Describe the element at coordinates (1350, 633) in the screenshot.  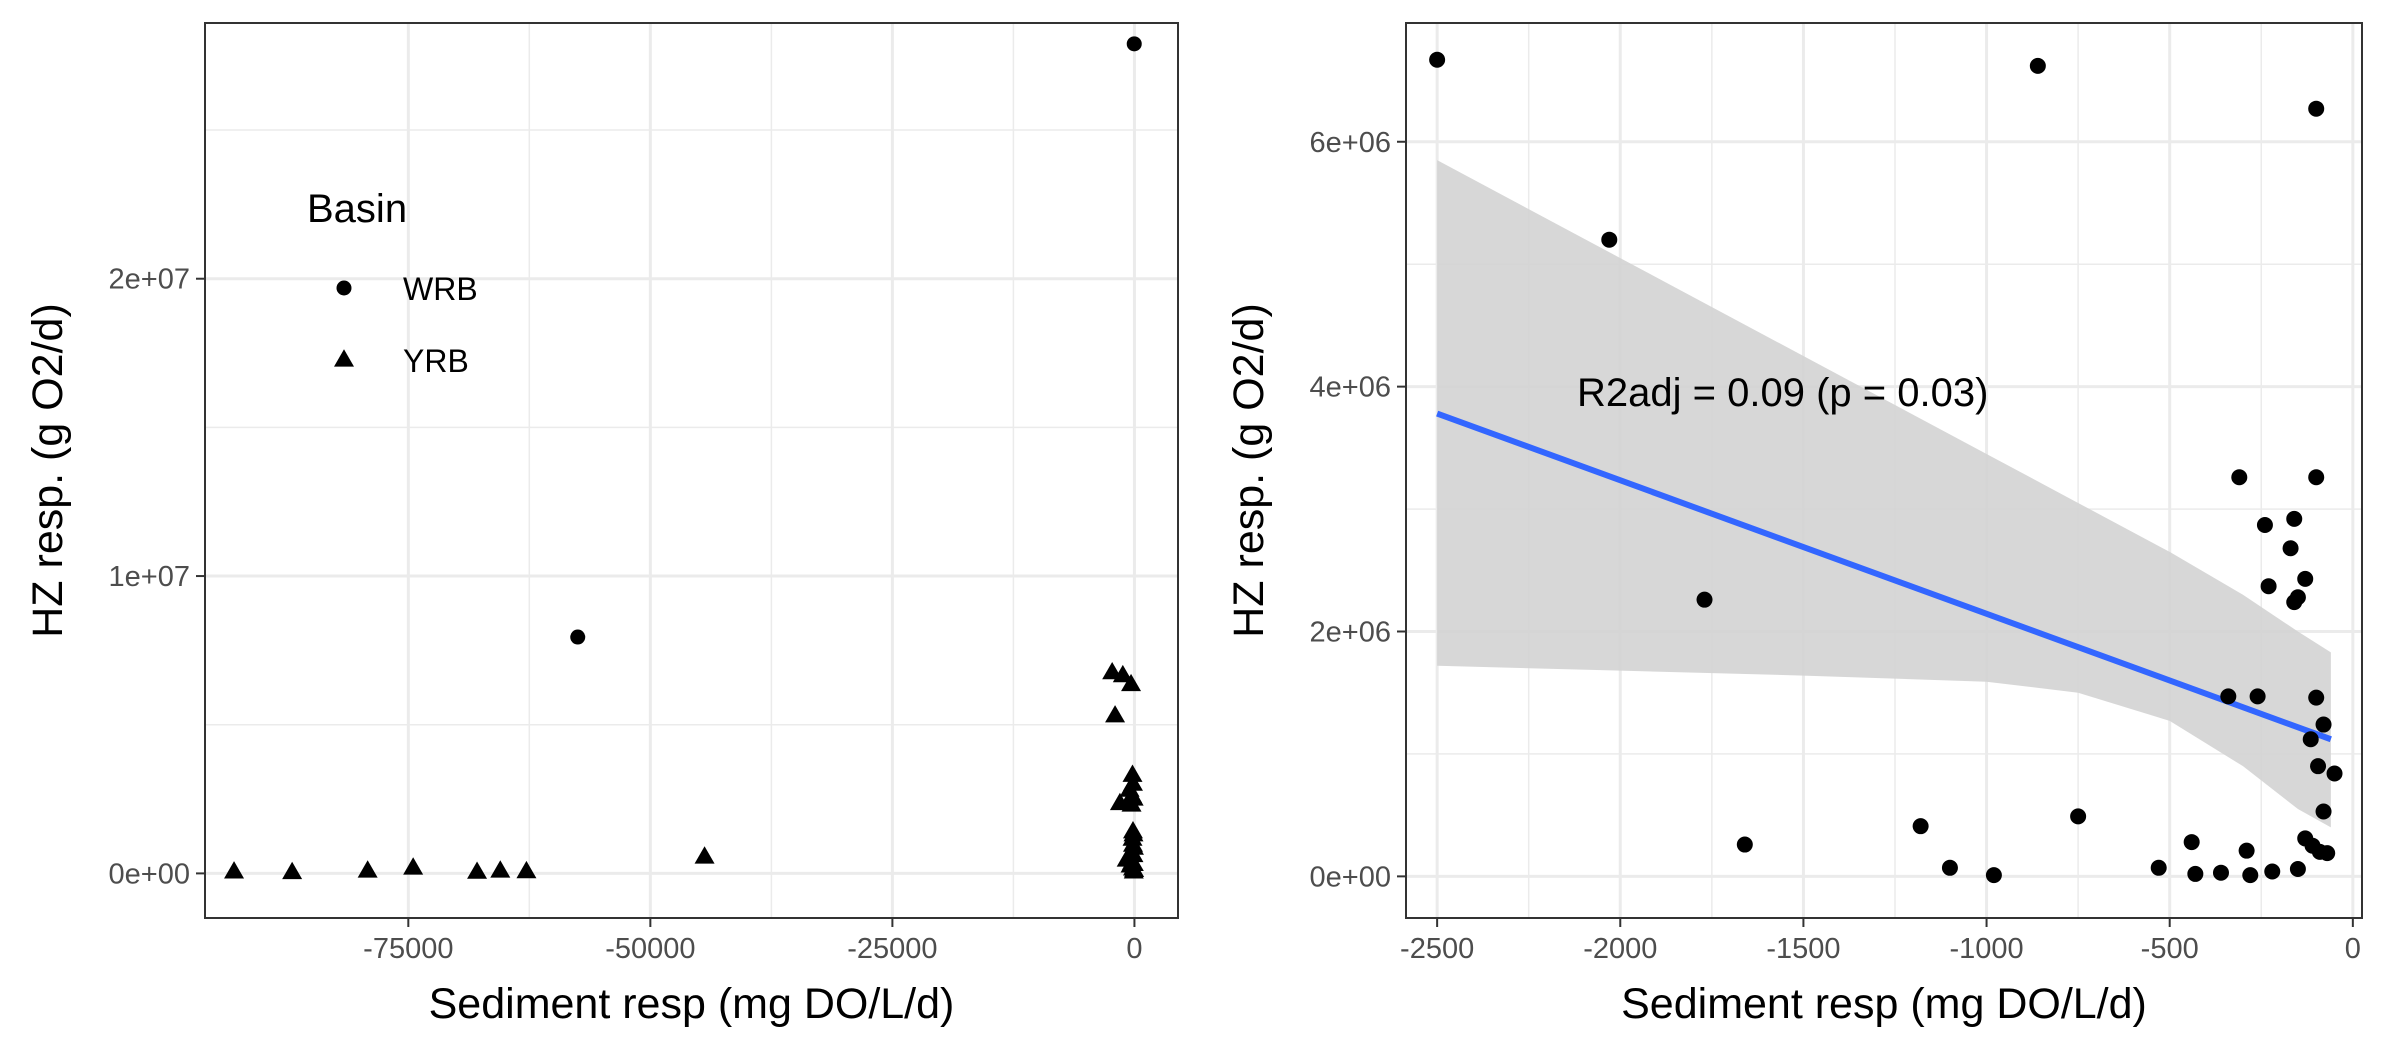
I see `y-tick-label: 2e+06` at that location.